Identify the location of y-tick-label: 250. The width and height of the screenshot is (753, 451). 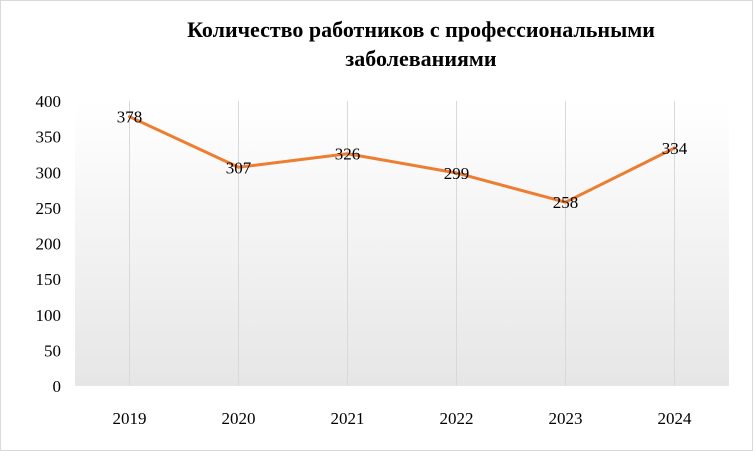
(49, 208).